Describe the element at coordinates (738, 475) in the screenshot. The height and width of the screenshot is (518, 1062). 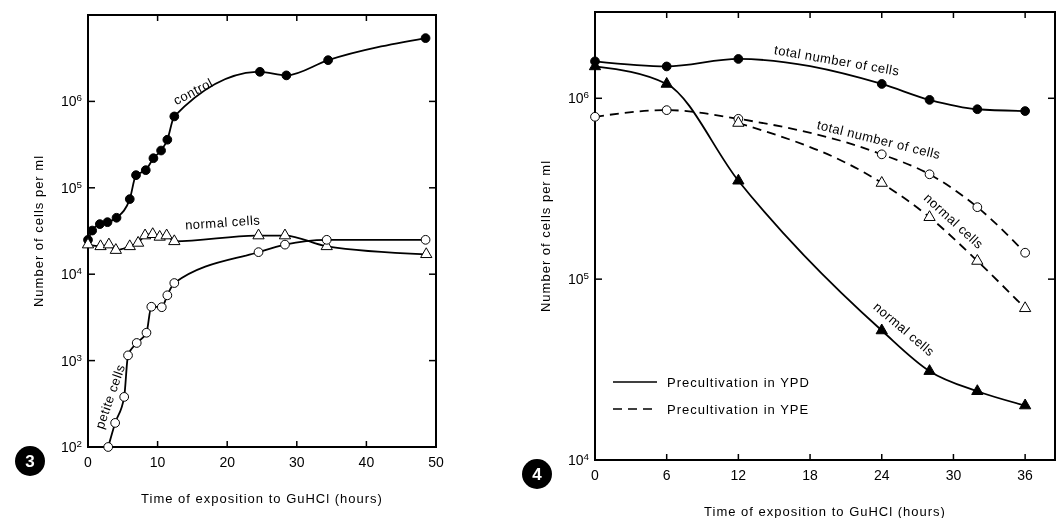
I see `x-tick-label: 12` at that location.